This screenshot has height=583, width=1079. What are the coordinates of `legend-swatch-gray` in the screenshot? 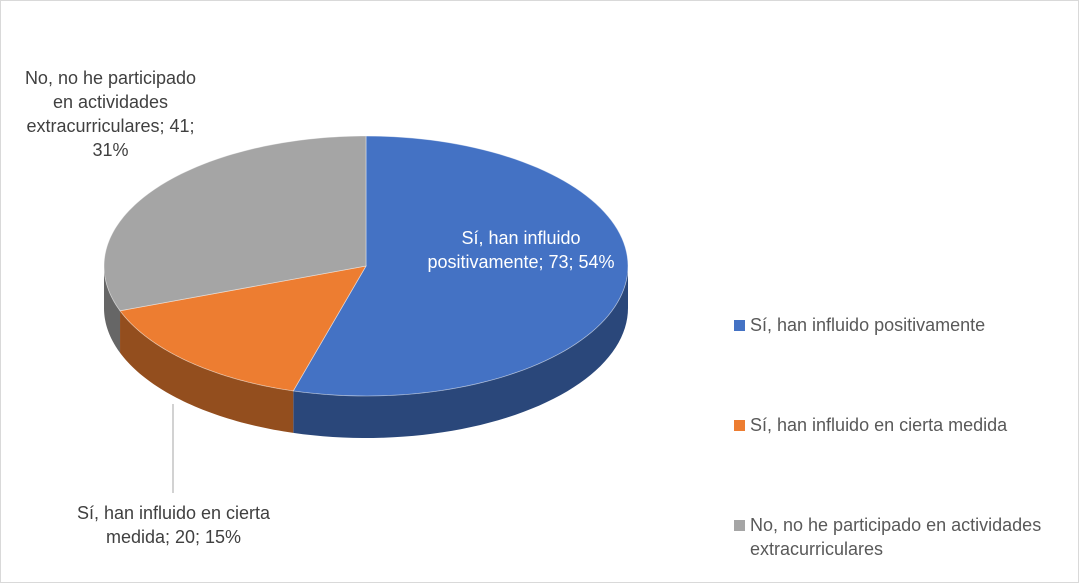 It's located at (739, 525).